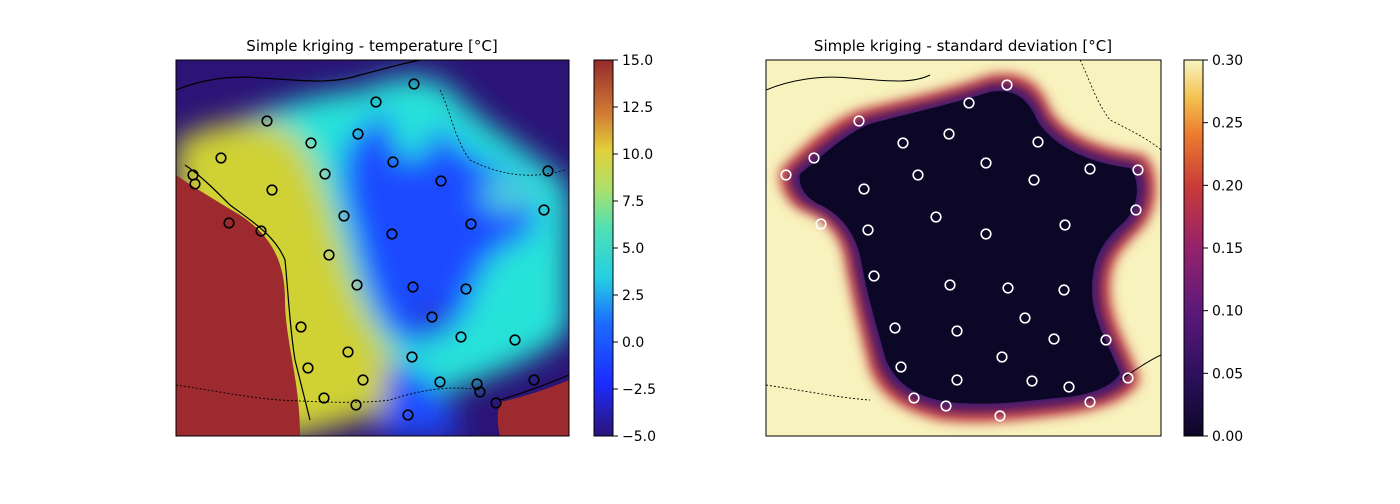 This screenshot has height=504, width=1400. I want to click on std-colorbar-tick-label: 0.25, so click(1227, 124).